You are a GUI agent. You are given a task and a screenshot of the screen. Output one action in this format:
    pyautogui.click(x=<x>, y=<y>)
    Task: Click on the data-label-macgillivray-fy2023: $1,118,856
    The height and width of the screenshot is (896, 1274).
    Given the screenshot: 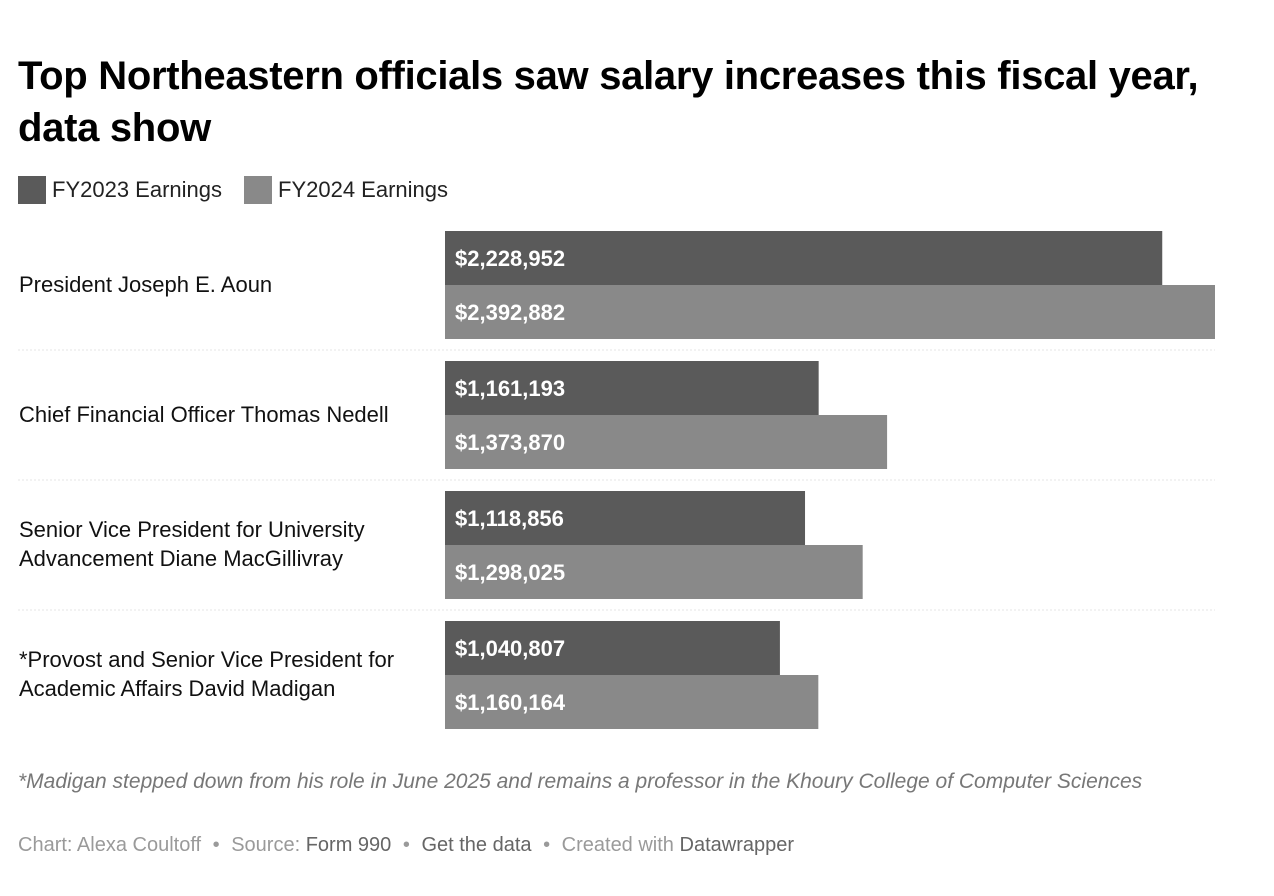 What is the action you would take?
    pyautogui.click(x=509, y=518)
    